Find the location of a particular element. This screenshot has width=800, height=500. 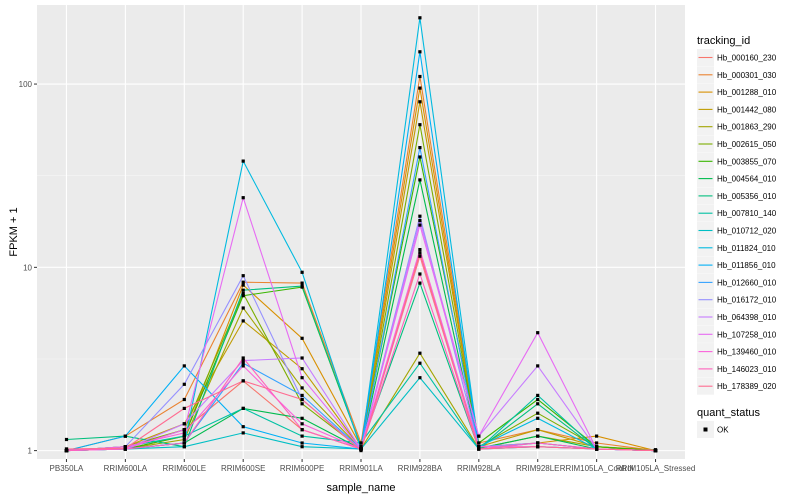

x-tick-label: RRIM901LA is located at coordinates (361, 468).